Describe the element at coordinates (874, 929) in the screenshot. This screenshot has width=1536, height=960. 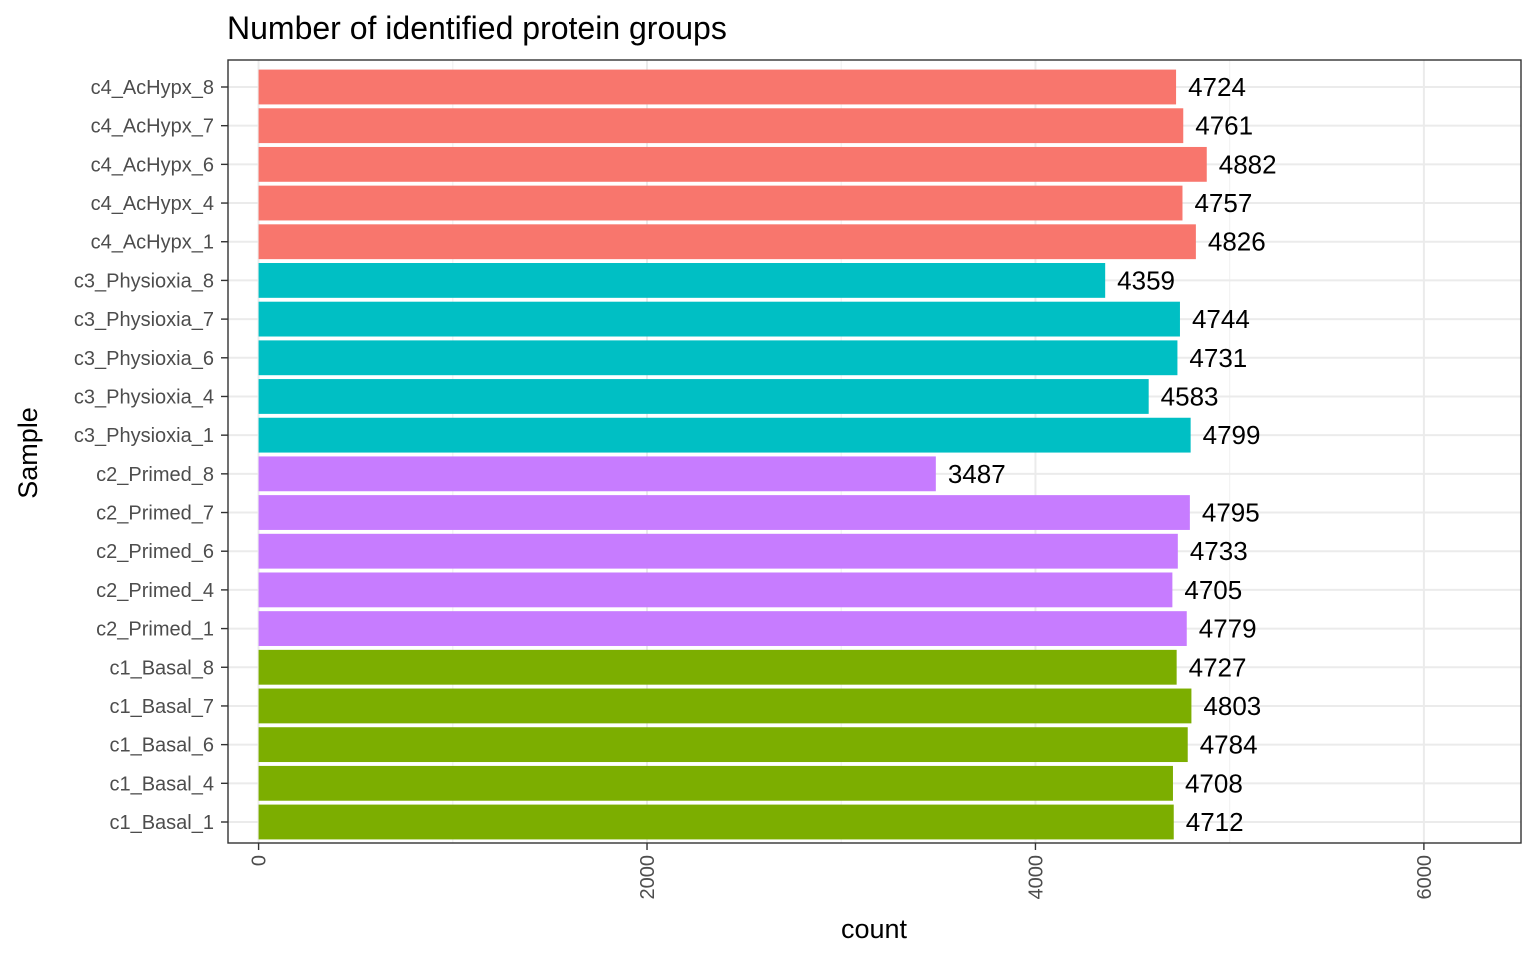
I see `x-axis-title: count` at that location.